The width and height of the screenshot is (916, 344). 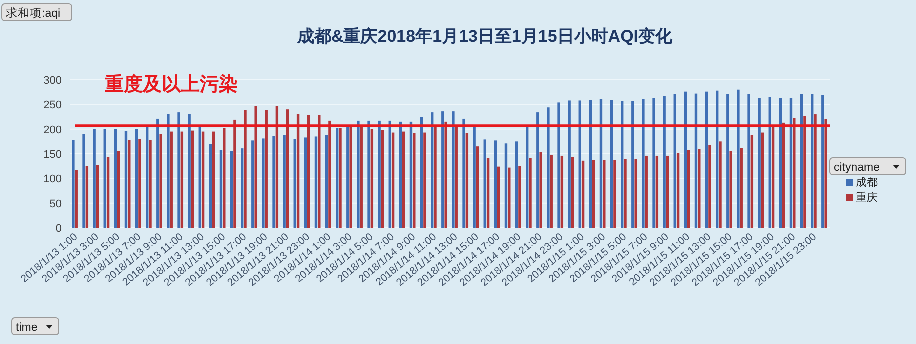 I want to click on y-tick-label: 50, so click(x=56, y=204).